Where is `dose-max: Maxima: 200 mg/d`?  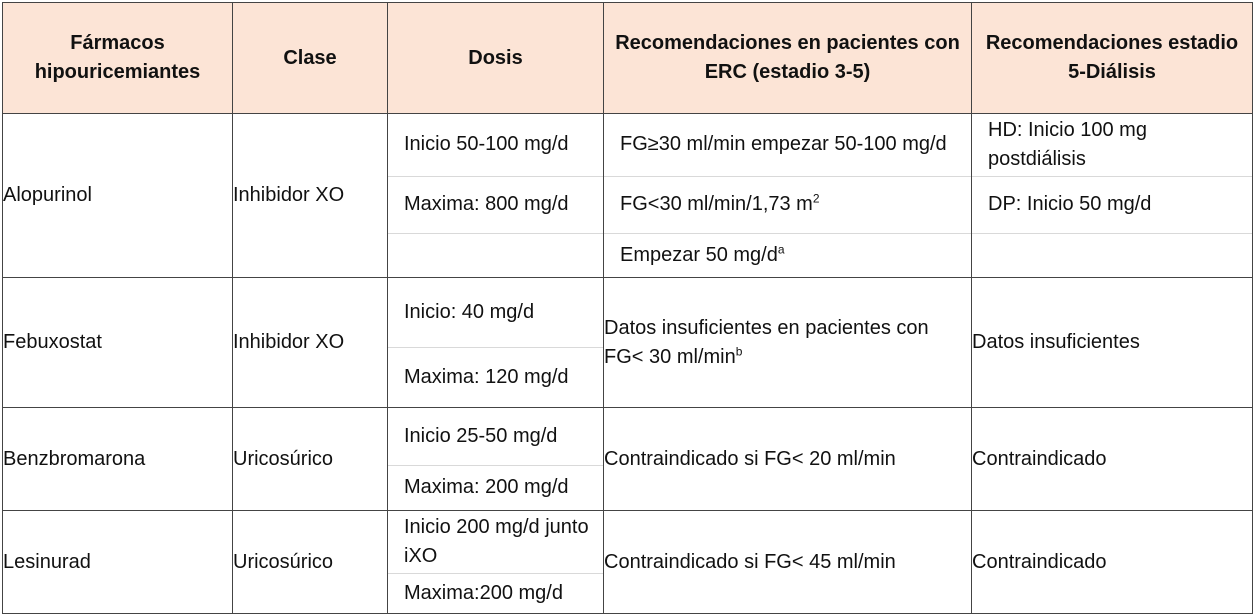
dose-max: Maxima: 200 mg/d is located at coordinates (495, 487).